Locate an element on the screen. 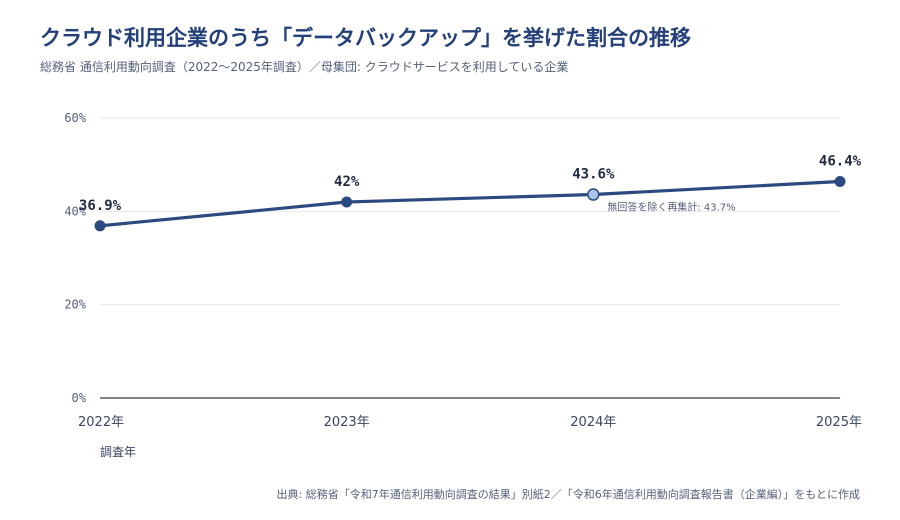 Image resolution: width=900 pixels, height=520 pixels. series is located at coordinates (470, 203).